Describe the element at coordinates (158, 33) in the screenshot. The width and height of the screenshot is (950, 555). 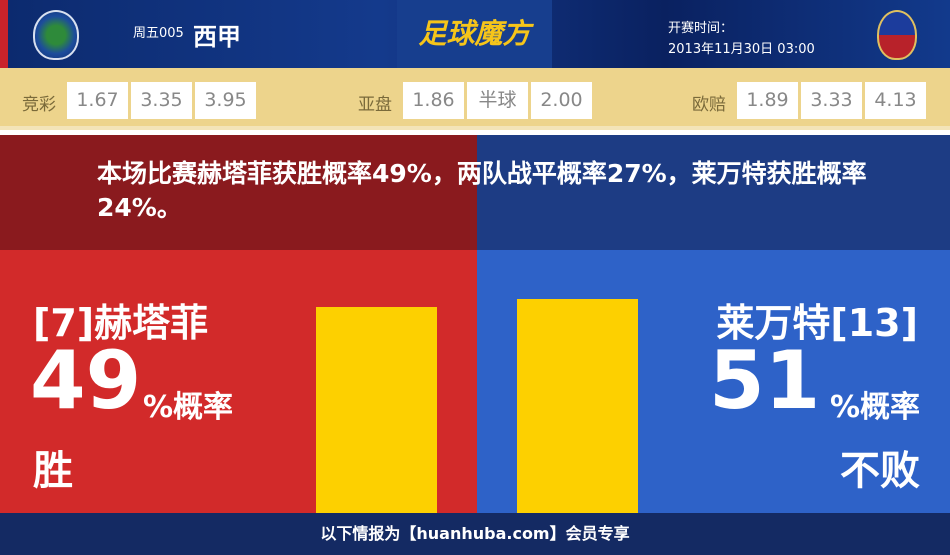
I see `match-round: 周五005` at that location.